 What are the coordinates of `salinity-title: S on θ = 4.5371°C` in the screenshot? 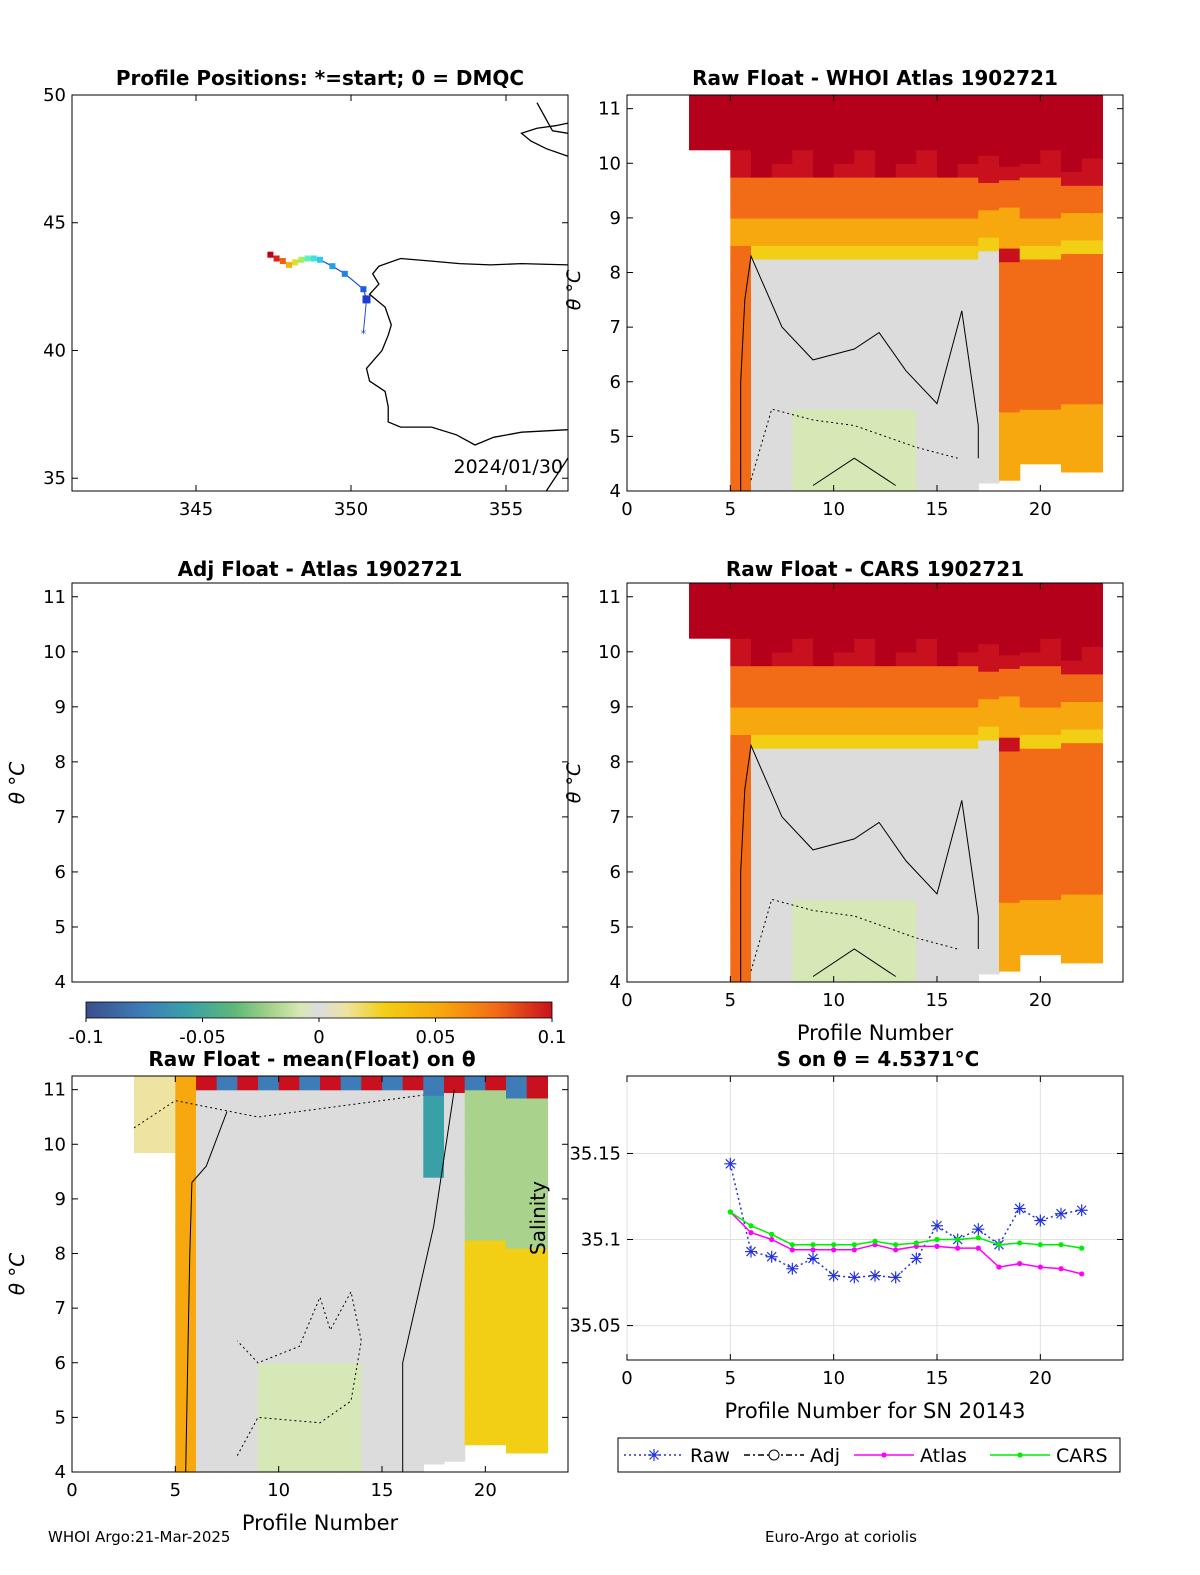 It's located at (878, 1059).